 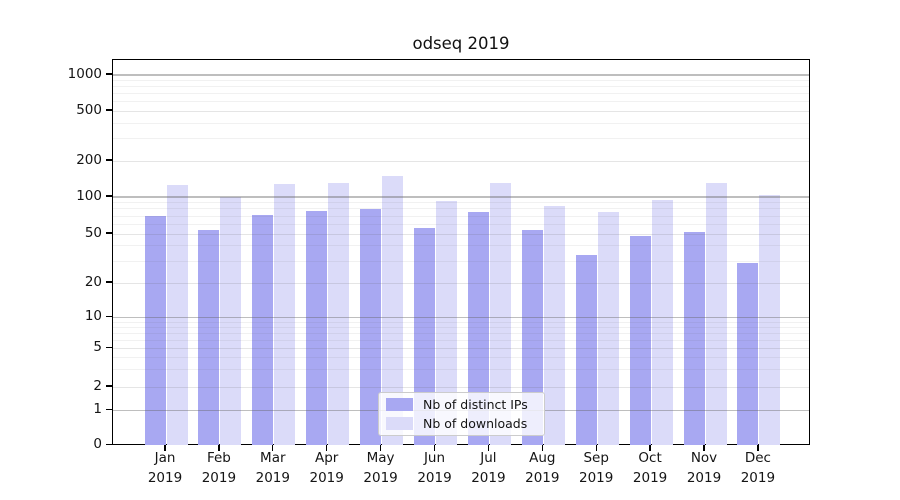 I want to click on legend: Nb of distinct IPs Nb of downloads, so click(x=461, y=414).